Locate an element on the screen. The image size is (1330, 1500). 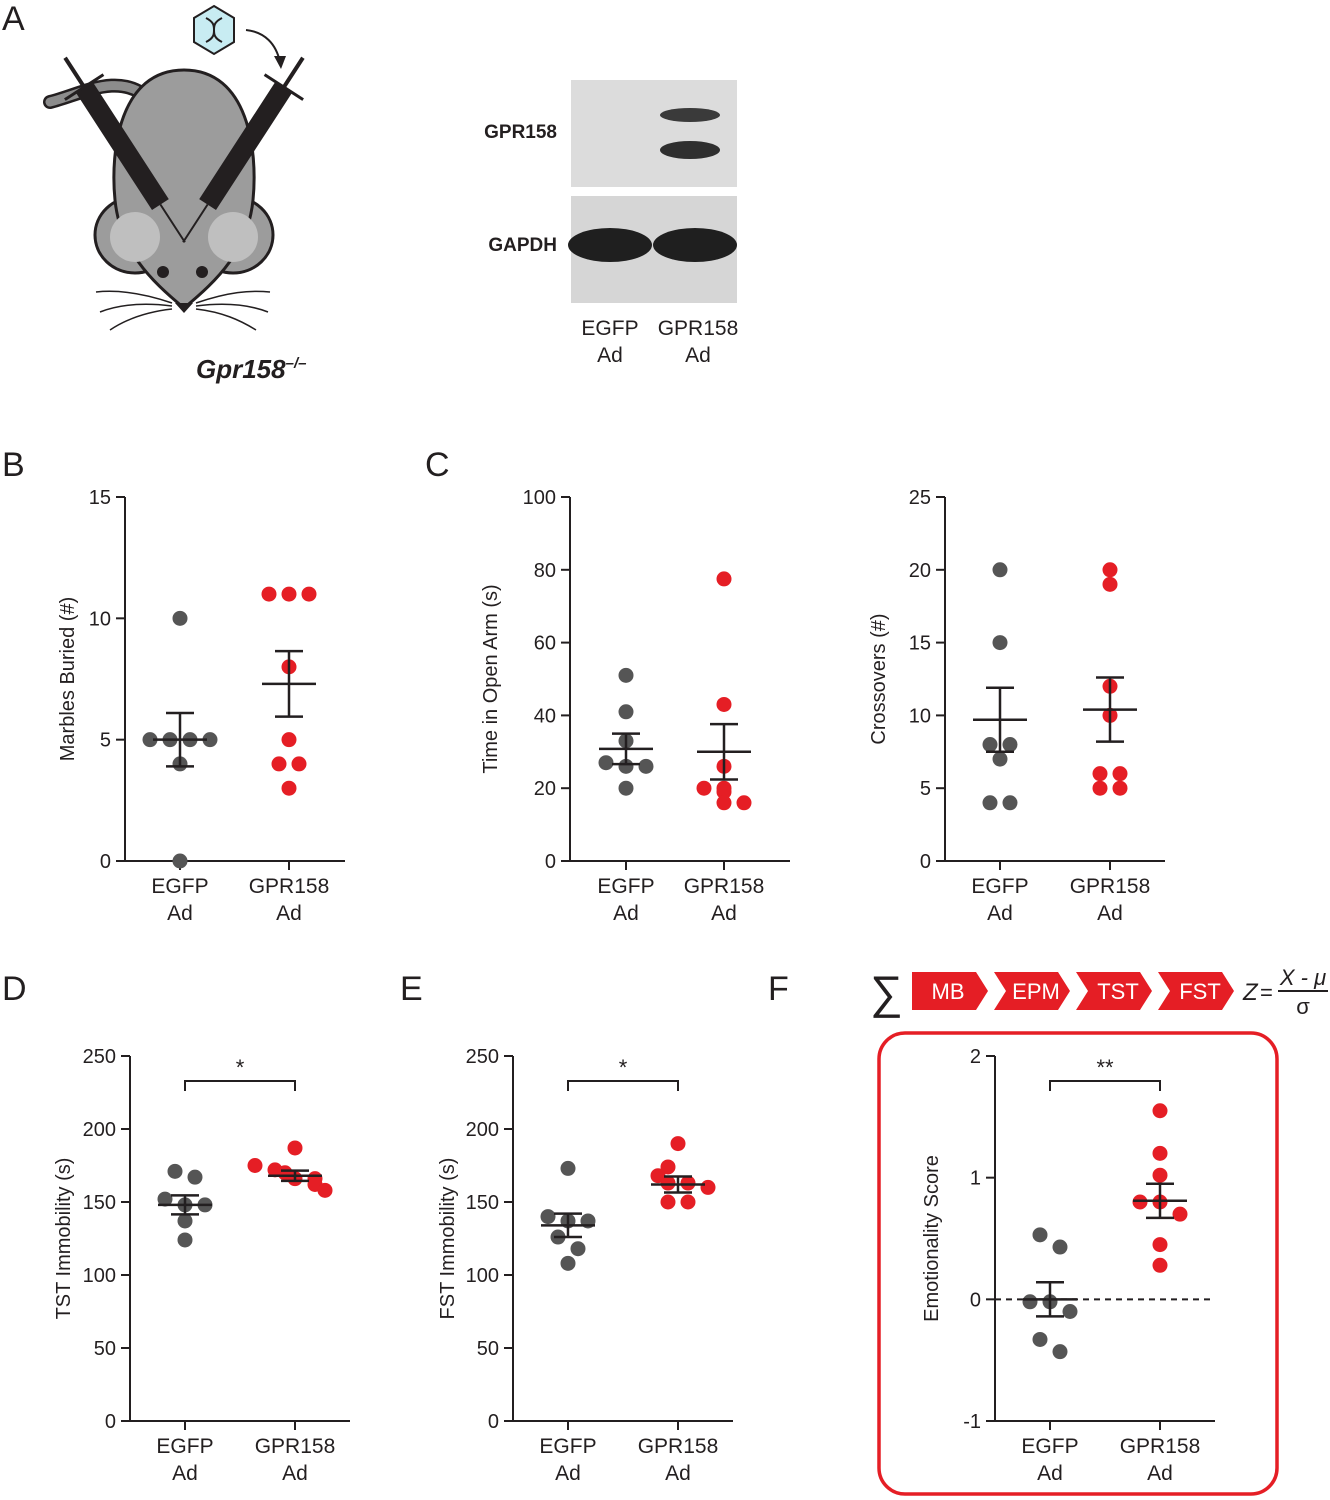
marbles-y-label: Marbles Buried (#) is located at coordinates (68, 679).